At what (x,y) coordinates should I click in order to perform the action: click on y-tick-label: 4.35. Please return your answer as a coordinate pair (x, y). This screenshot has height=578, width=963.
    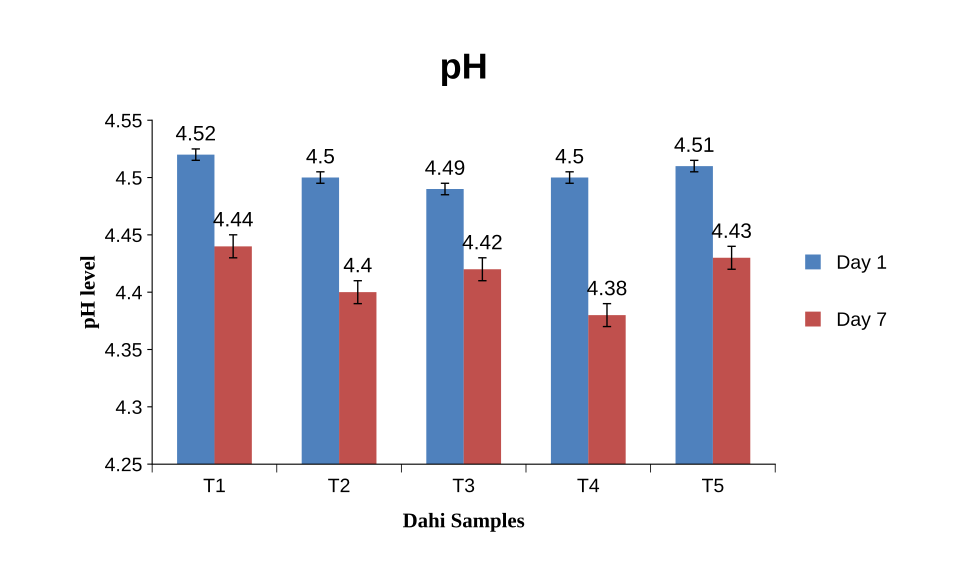
    Looking at the image, I should click on (123, 349).